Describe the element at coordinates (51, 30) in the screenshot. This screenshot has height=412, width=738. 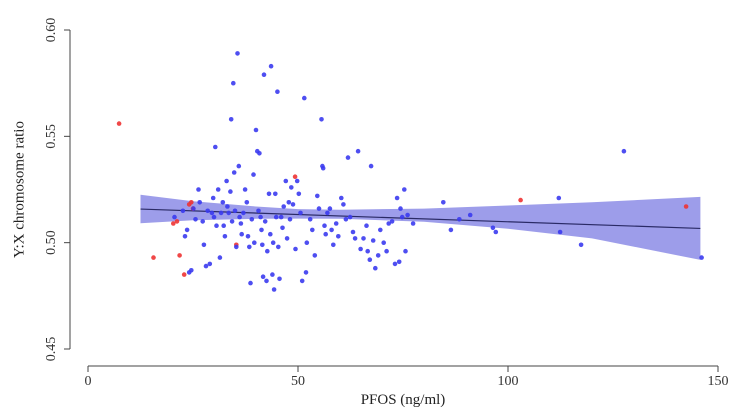
I see `y-tick-label: 0.60` at that location.